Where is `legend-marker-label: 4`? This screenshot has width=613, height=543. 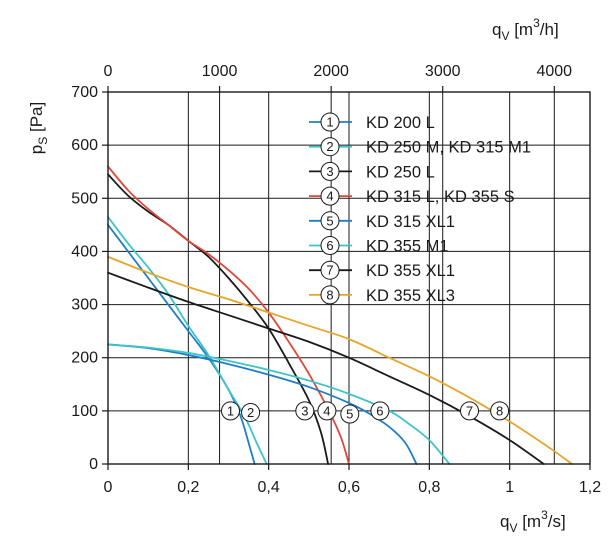
legend-marker-label: 4 is located at coordinates (329, 196).